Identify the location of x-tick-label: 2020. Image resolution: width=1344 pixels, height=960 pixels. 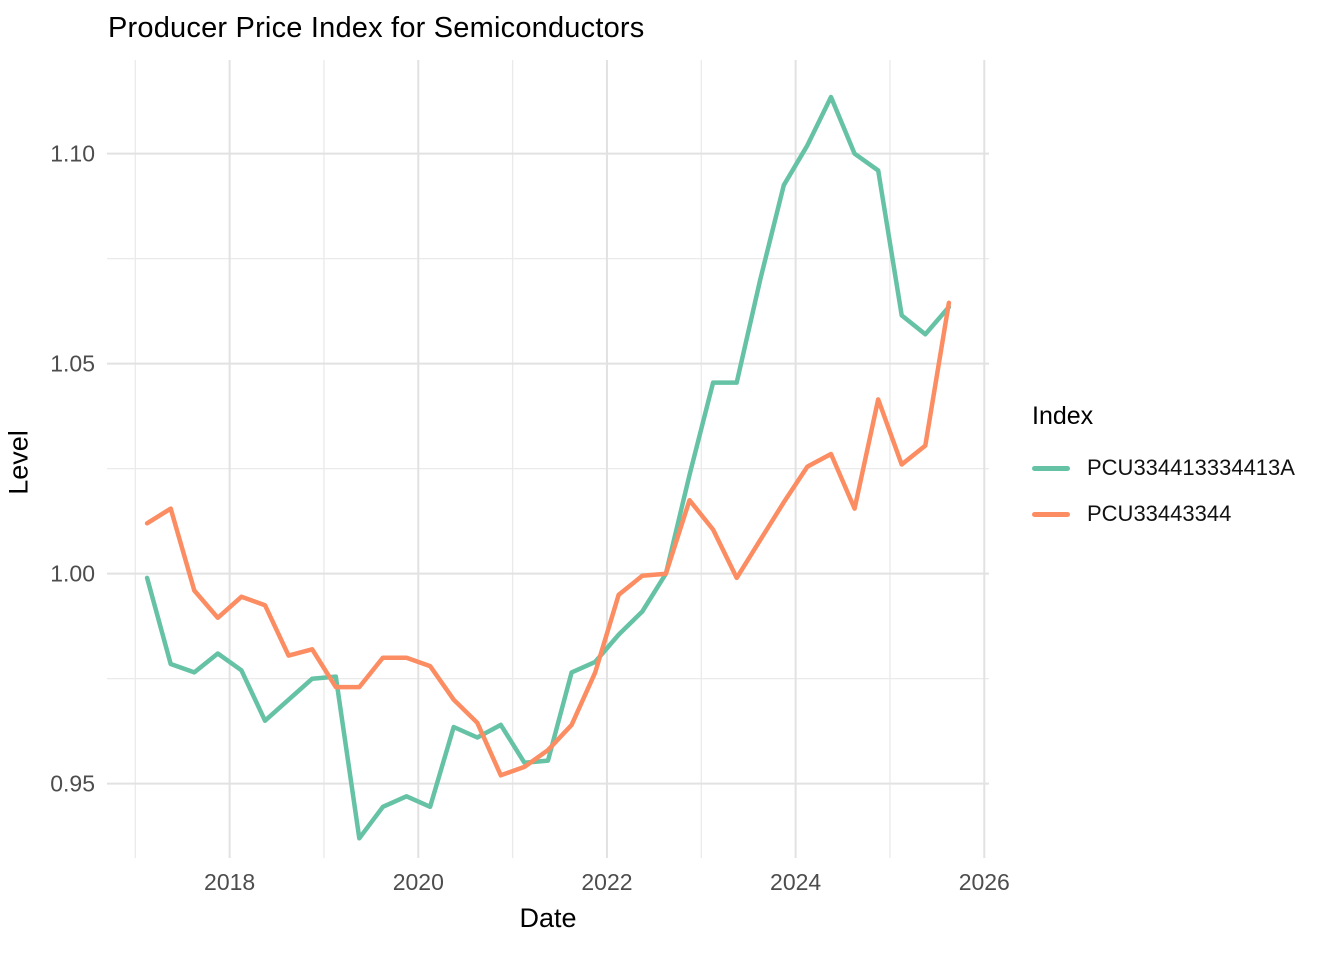
(418, 882).